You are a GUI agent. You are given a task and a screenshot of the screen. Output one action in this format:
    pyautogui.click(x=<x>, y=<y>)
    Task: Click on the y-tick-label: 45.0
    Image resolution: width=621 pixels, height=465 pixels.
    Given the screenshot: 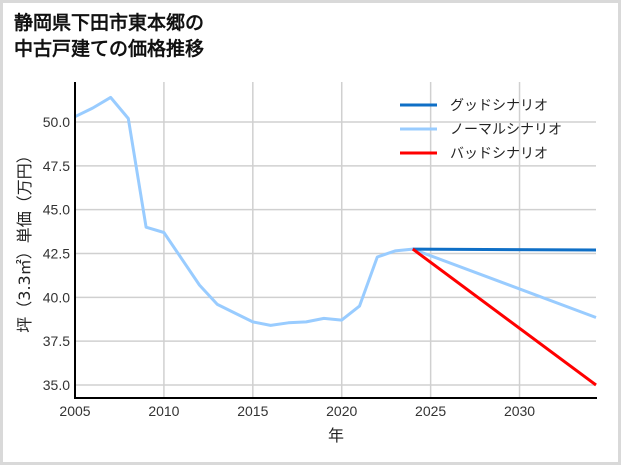 What is the action you would take?
    pyautogui.click(x=56, y=210)
    